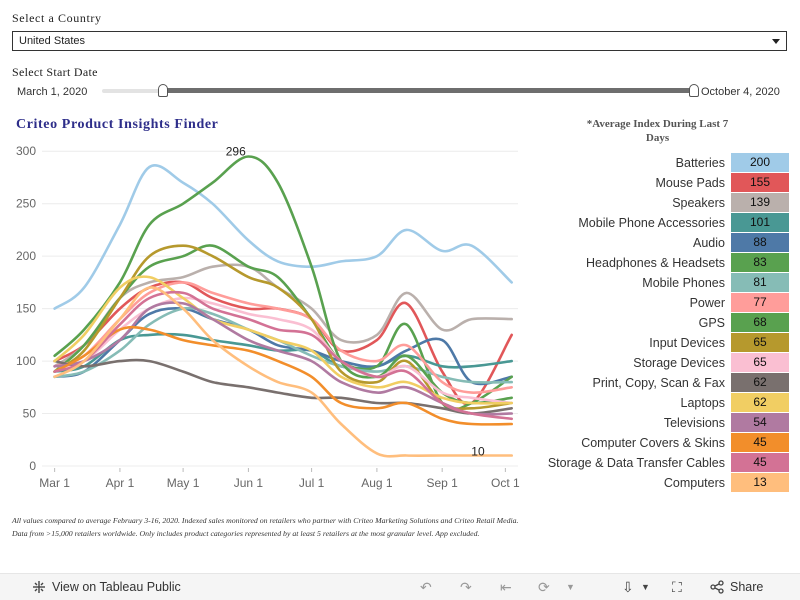  I want to click on country-select: United States, so click(399, 41).